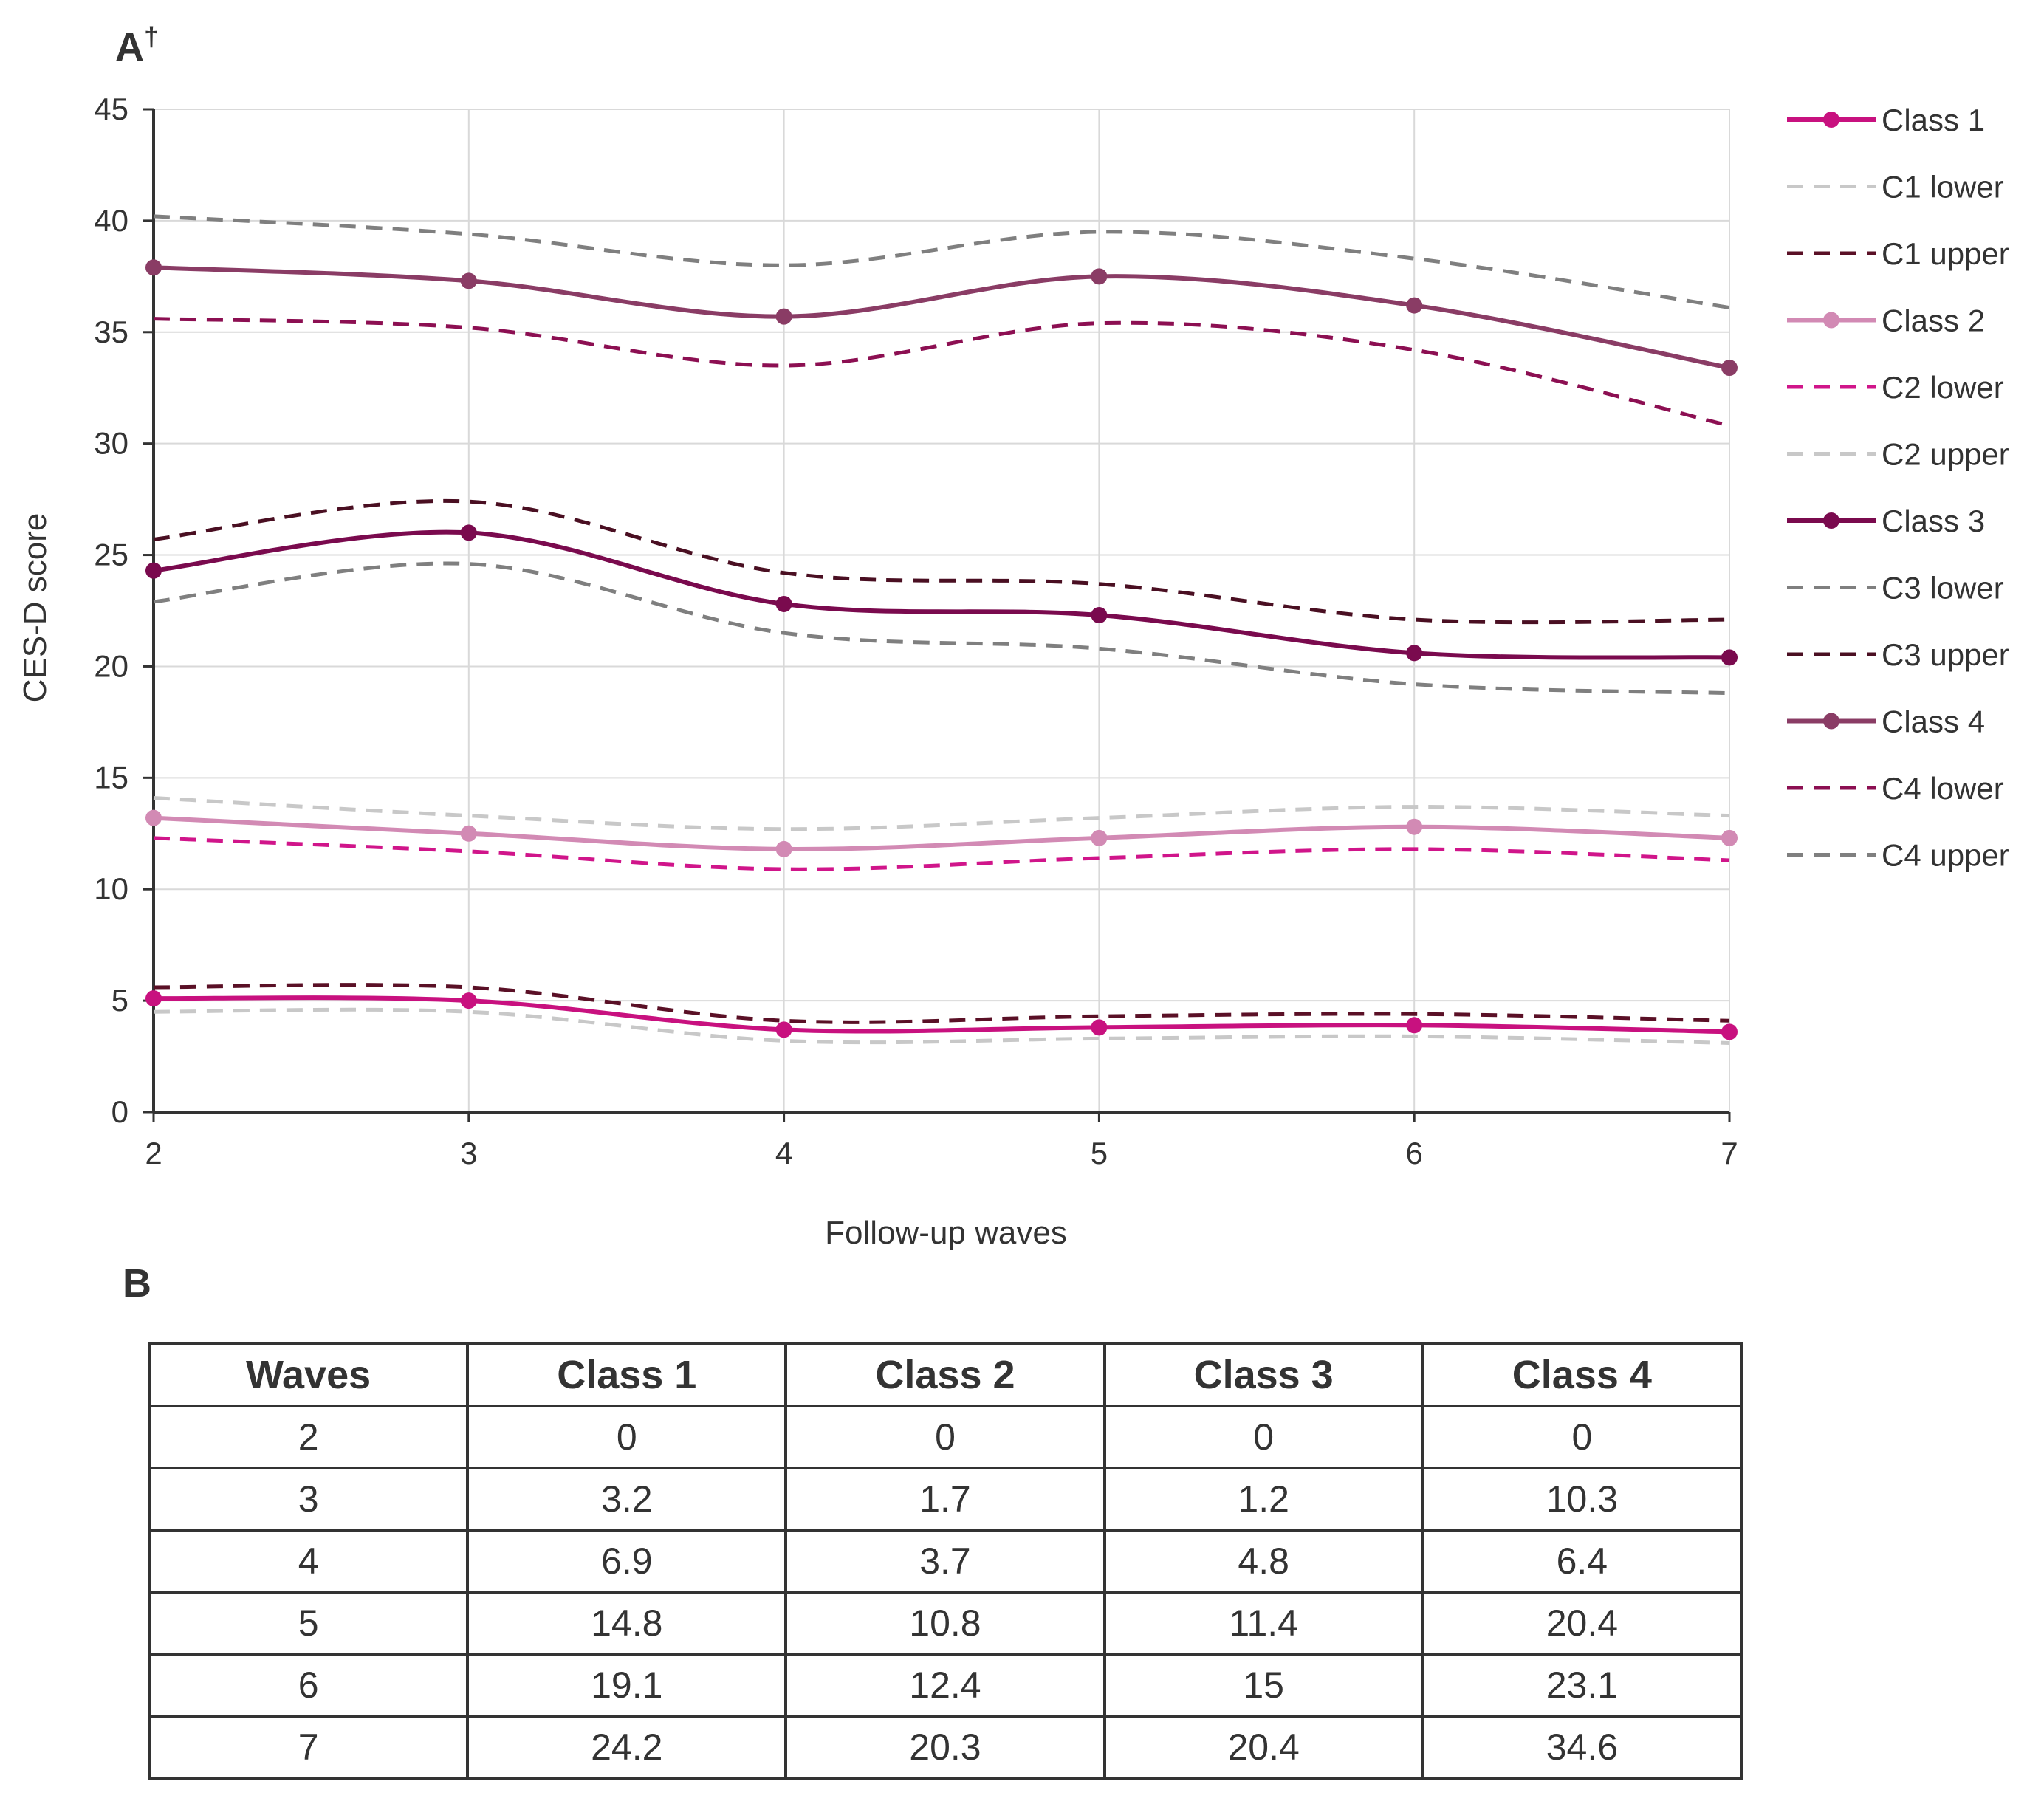 Image resolution: width=2044 pixels, height=1804 pixels. Describe the element at coordinates (1943, 788) in the screenshot. I see `legend-label-c4-lower: C4 lower` at that location.